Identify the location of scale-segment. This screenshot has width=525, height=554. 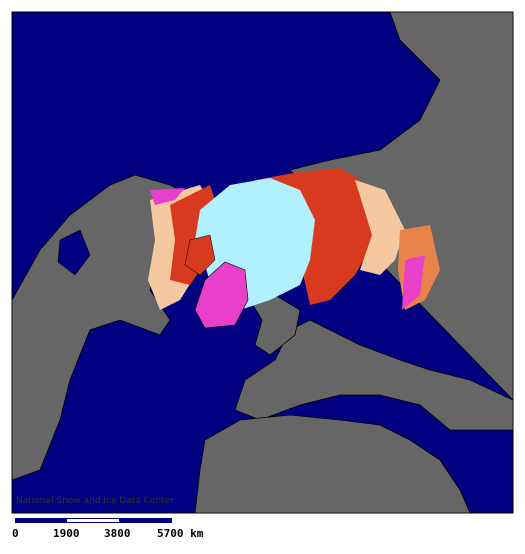
(93, 520).